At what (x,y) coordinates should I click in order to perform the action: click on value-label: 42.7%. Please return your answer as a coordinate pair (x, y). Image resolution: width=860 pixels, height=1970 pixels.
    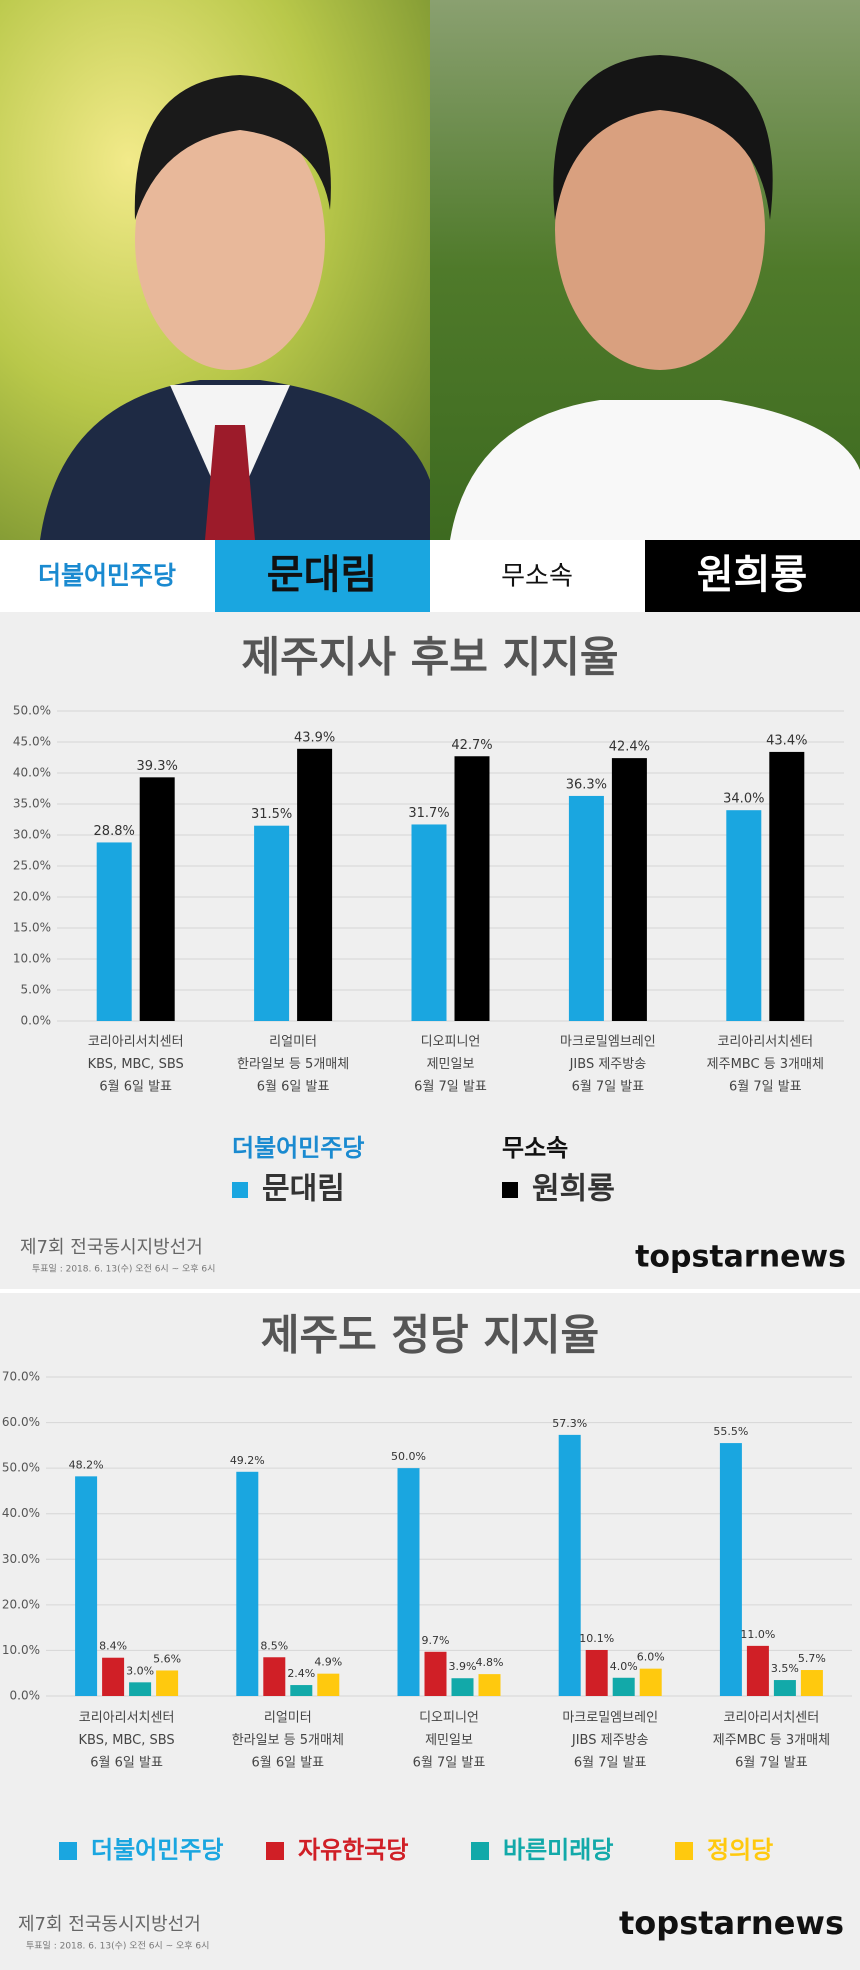
    Looking at the image, I should click on (471, 745).